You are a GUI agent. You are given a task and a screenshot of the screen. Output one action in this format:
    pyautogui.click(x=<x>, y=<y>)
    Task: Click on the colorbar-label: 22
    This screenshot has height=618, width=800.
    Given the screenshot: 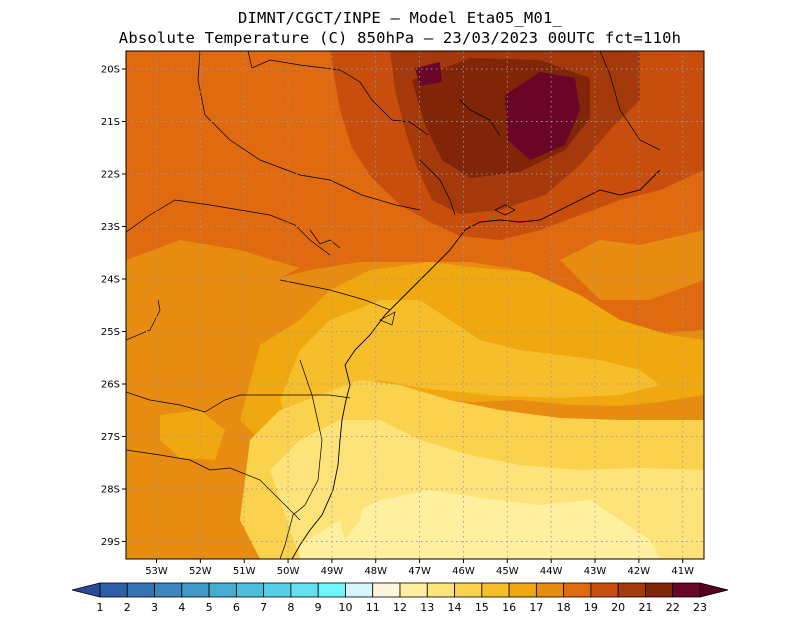 What is the action you would take?
    pyautogui.click(x=673, y=607)
    